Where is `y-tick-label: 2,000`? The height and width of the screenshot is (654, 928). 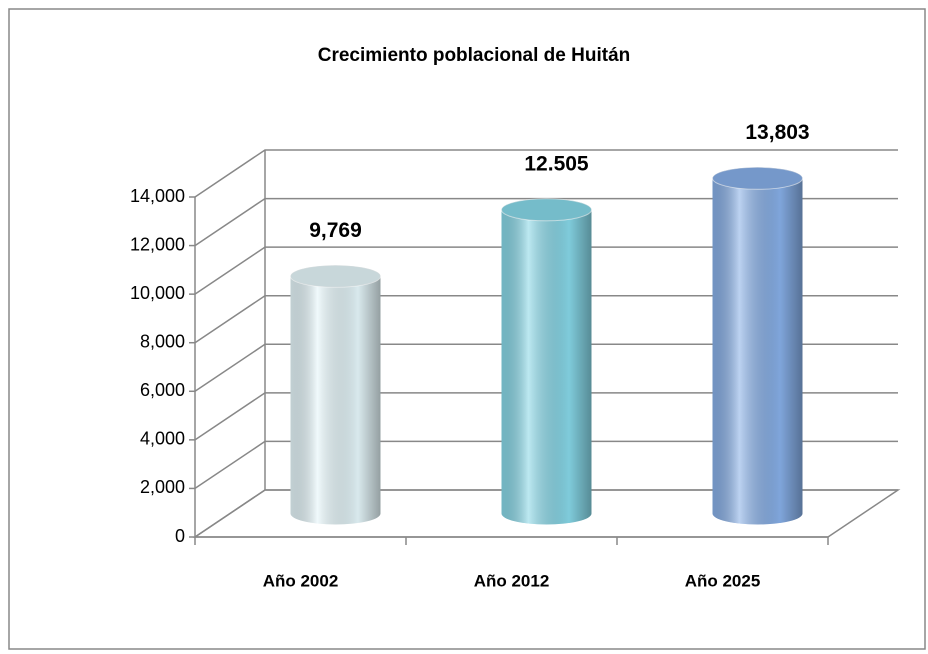
y-tick-label: 2,000 is located at coordinates (162, 487).